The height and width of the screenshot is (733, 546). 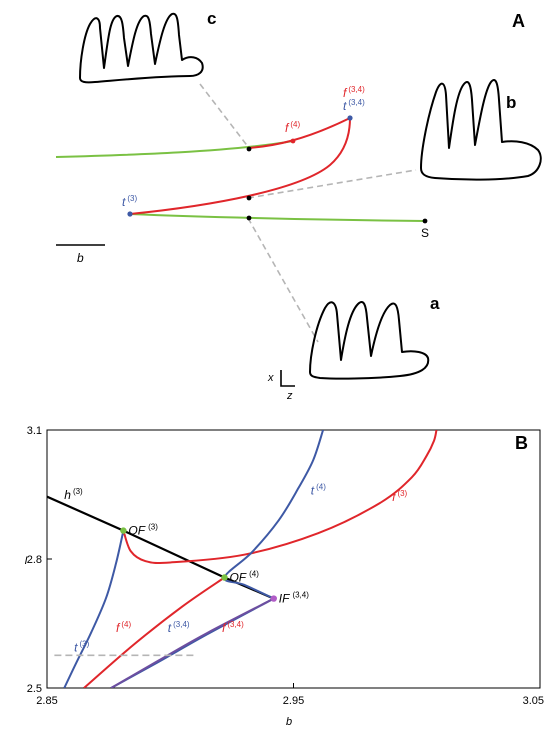 What do you see at coordinates (129, 201) in the screenshot?
I see `label-t3: t (3)` at bounding box center [129, 201].